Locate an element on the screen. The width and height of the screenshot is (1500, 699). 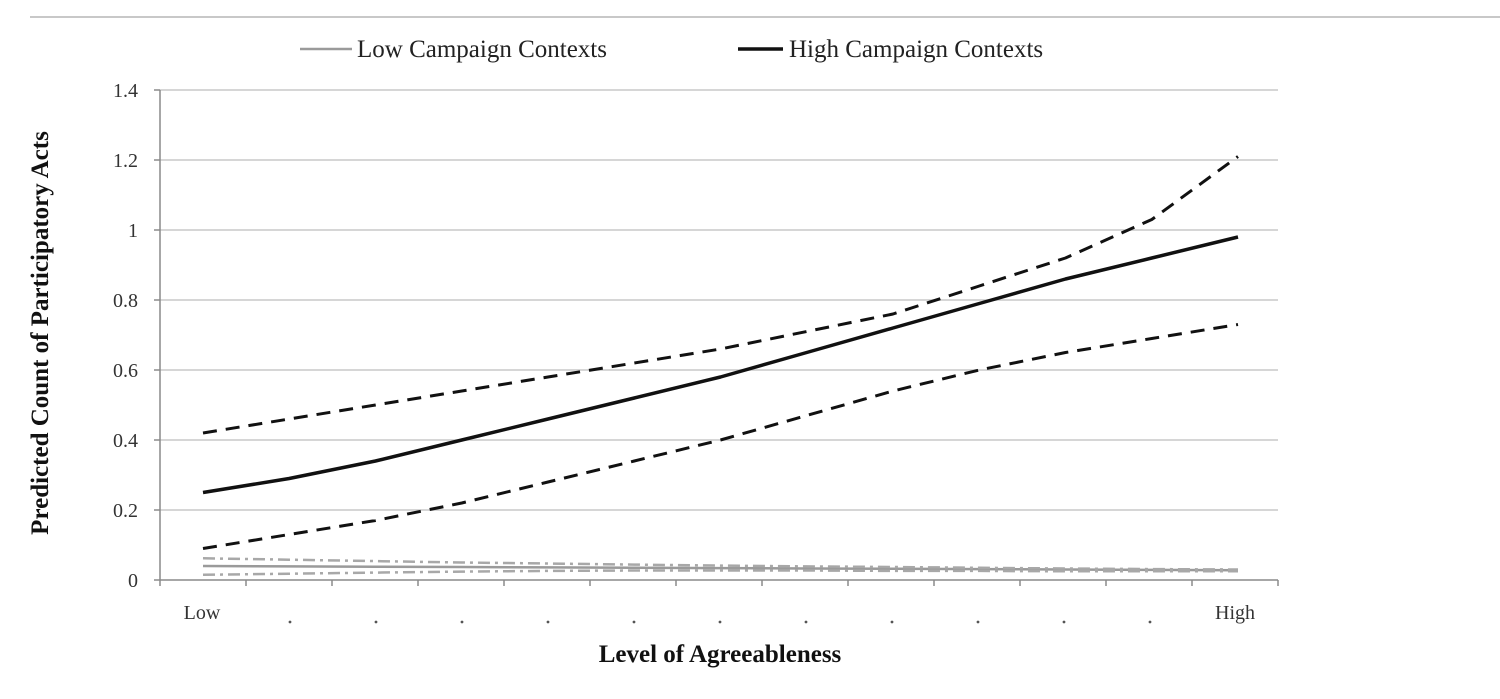
legend-label: High Campaign Contexts is located at coordinates (916, 49).